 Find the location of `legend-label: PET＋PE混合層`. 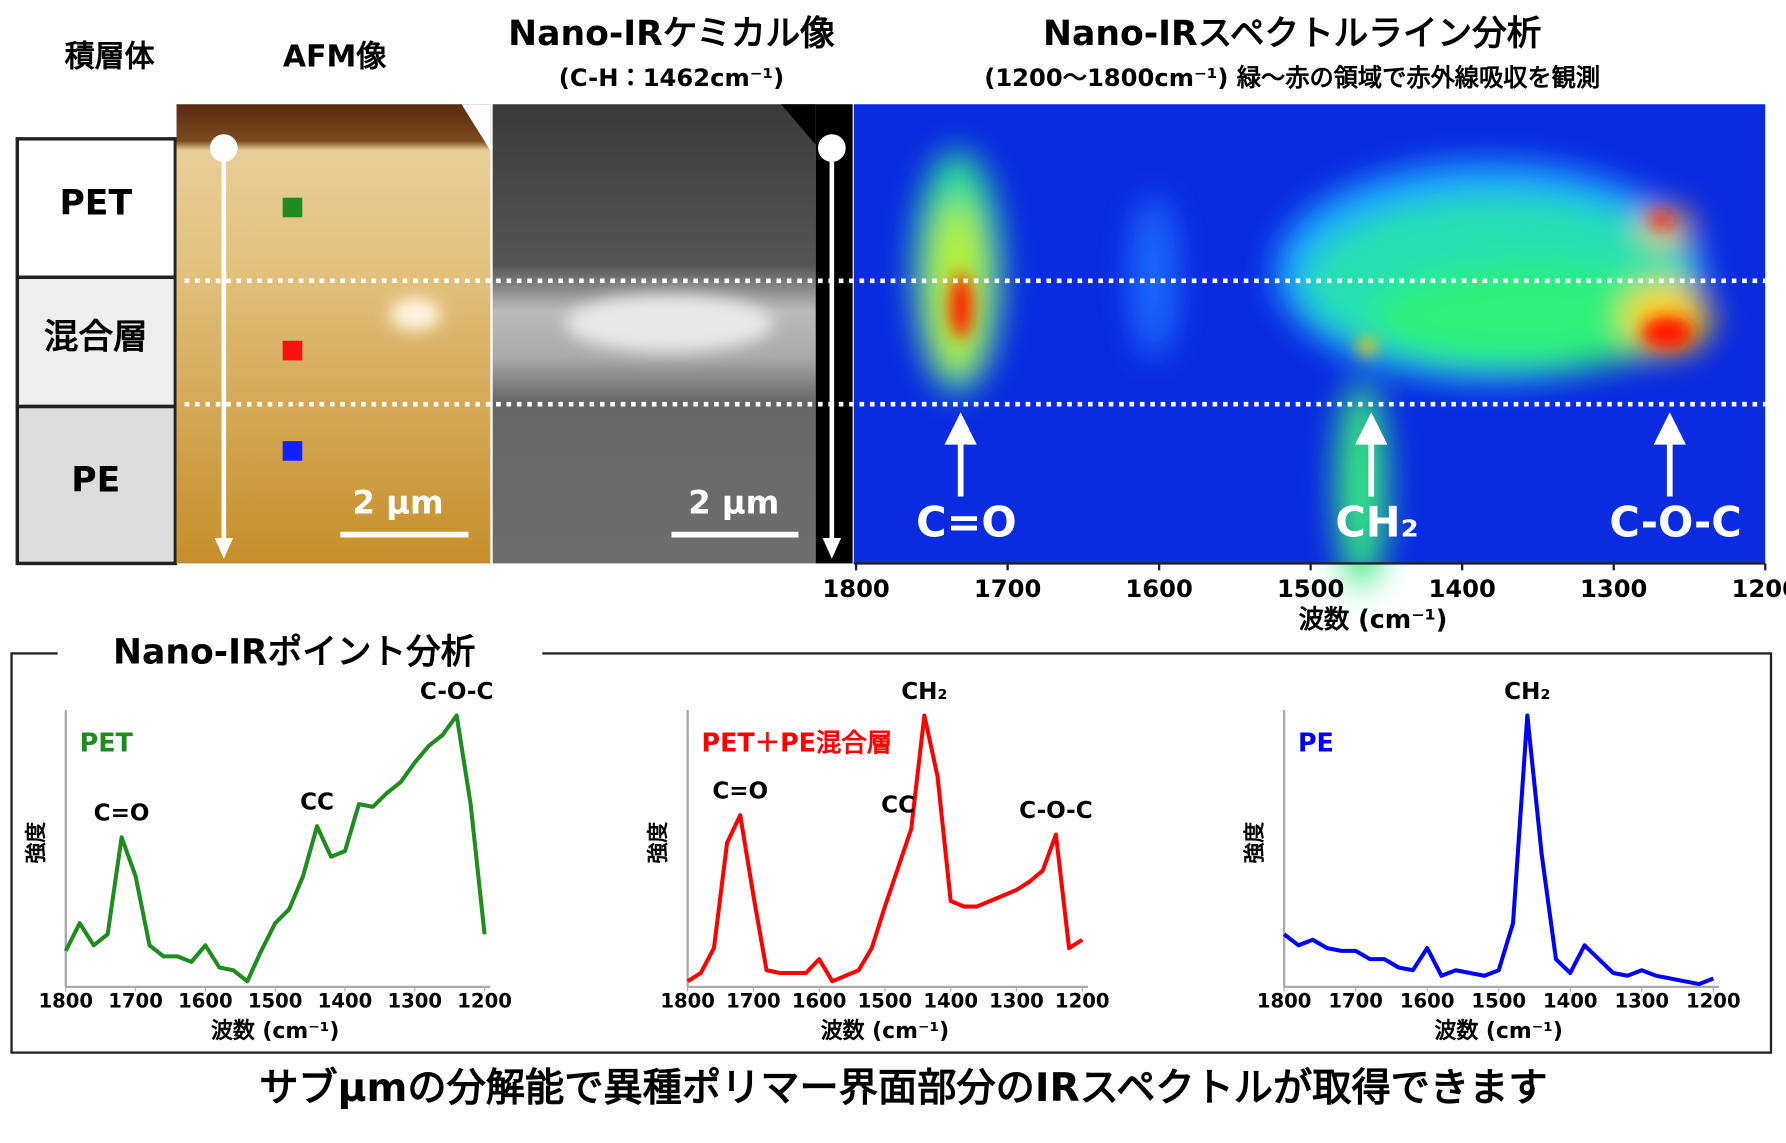

legend-label: PET＋PE混合層 is located at coordinates (796, 743).